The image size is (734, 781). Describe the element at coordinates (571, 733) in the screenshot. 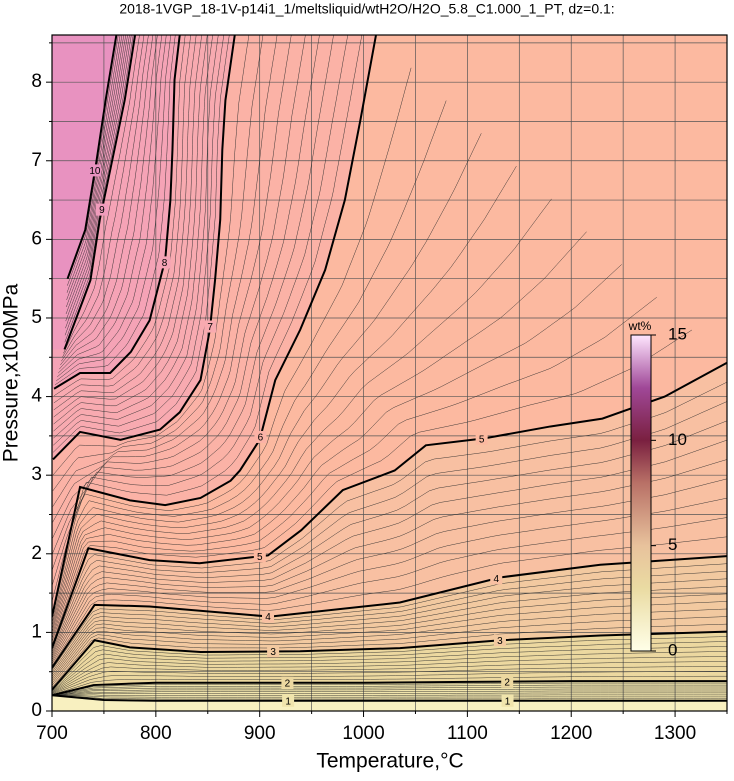

I see `x-tick-label: 1200` at that location.